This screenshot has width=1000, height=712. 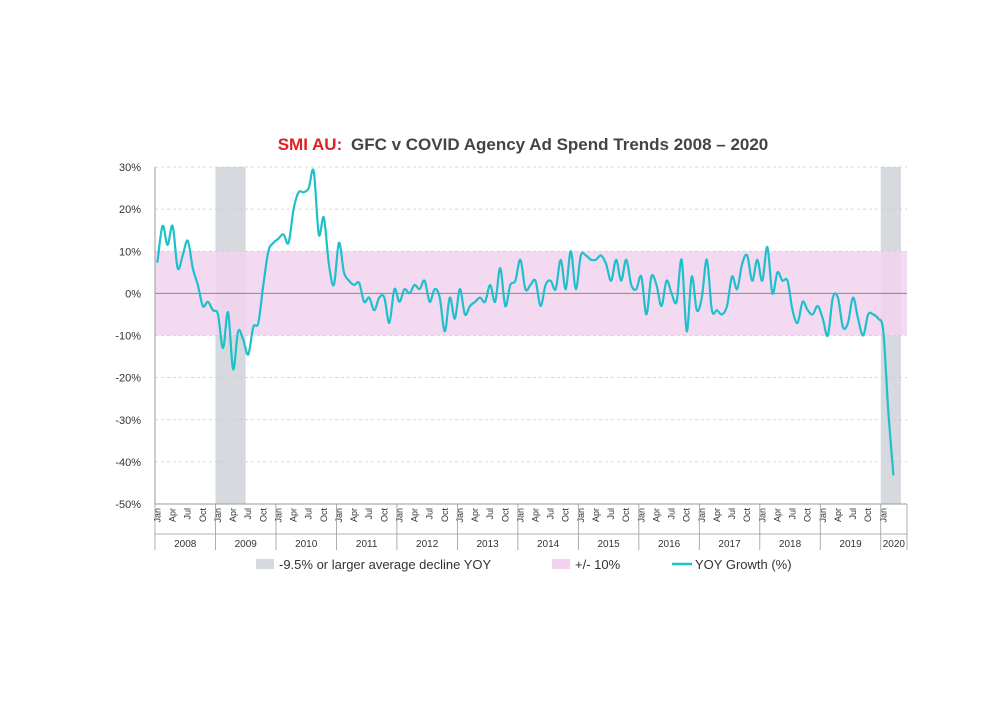 What do you see at coordinates (130, 210) in the screenshot?
I see `y-tick-label: 20%` at bounding box center [130, 210].